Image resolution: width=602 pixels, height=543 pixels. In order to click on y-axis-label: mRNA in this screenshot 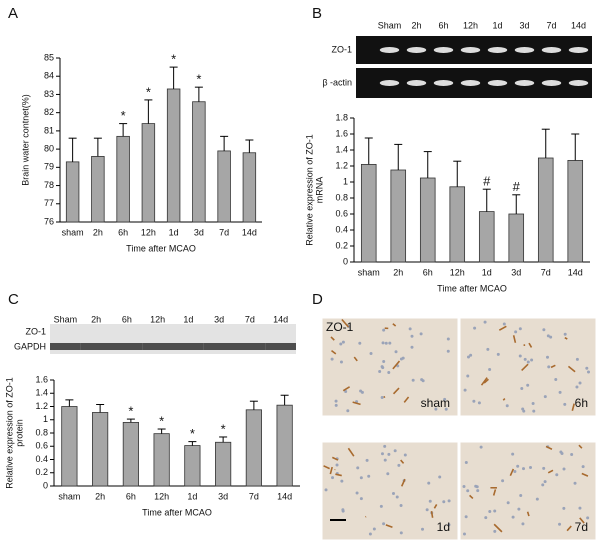, I will do `click(319, 190)`.